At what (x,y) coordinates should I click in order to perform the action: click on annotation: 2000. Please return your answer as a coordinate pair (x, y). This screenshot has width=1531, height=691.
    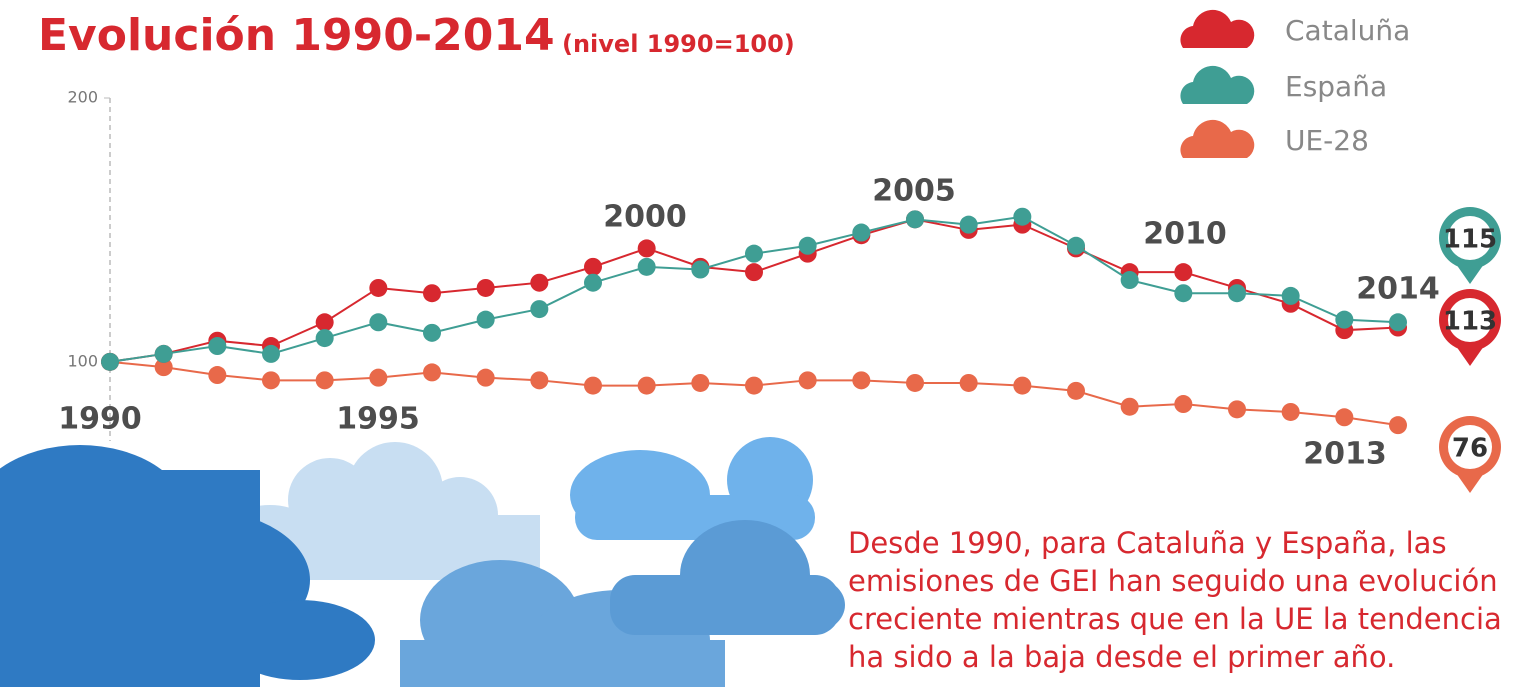
    Looking at the image, I should click on (645, 217).